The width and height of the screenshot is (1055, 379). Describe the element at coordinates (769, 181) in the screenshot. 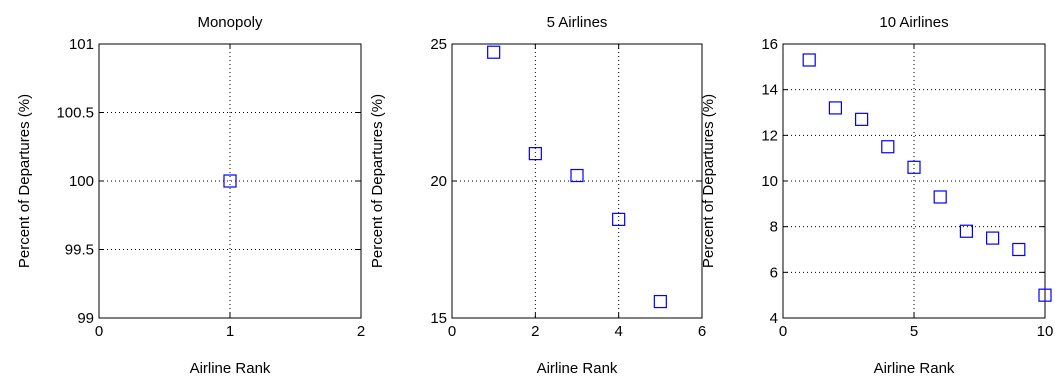

I see `y-tick-label: 10` at that location.